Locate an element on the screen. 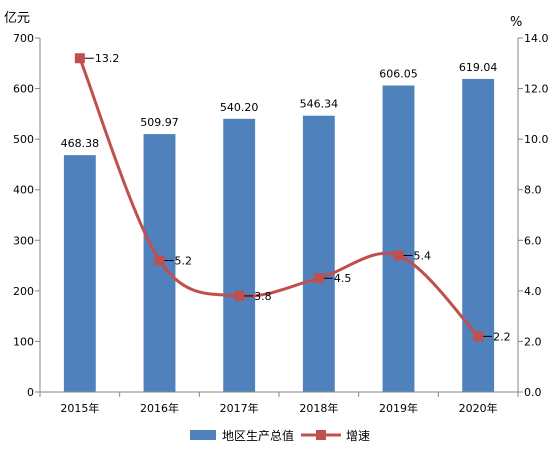 The width and height of the screenshot is (554, 456). category-label: 2019年 is located at coordinates (398, 408).